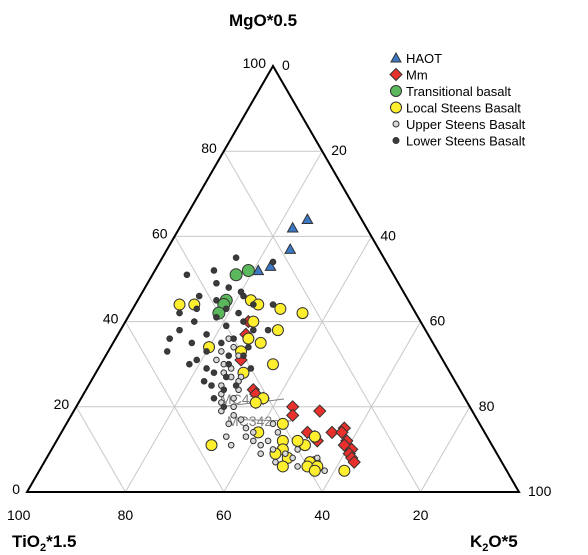 The height and width of the screenshot is (555, 588). Describe the element at coordinates (463, 108) in the screenshot. I see `legend-label: Local Steens Basalt` at that location.